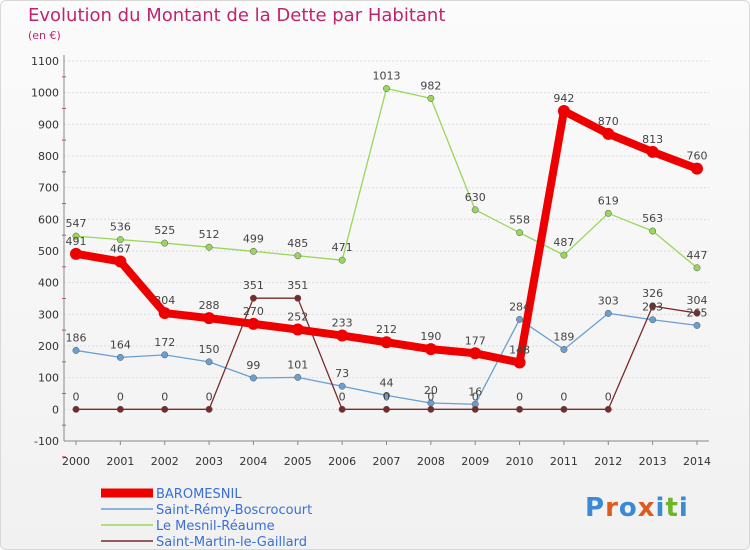 Image resolution: width=750 pixels, height=550 pixels. Describe the element at coordinates (653, 461) in the screenshot. I see `x-tick-label: 2013` at that location.